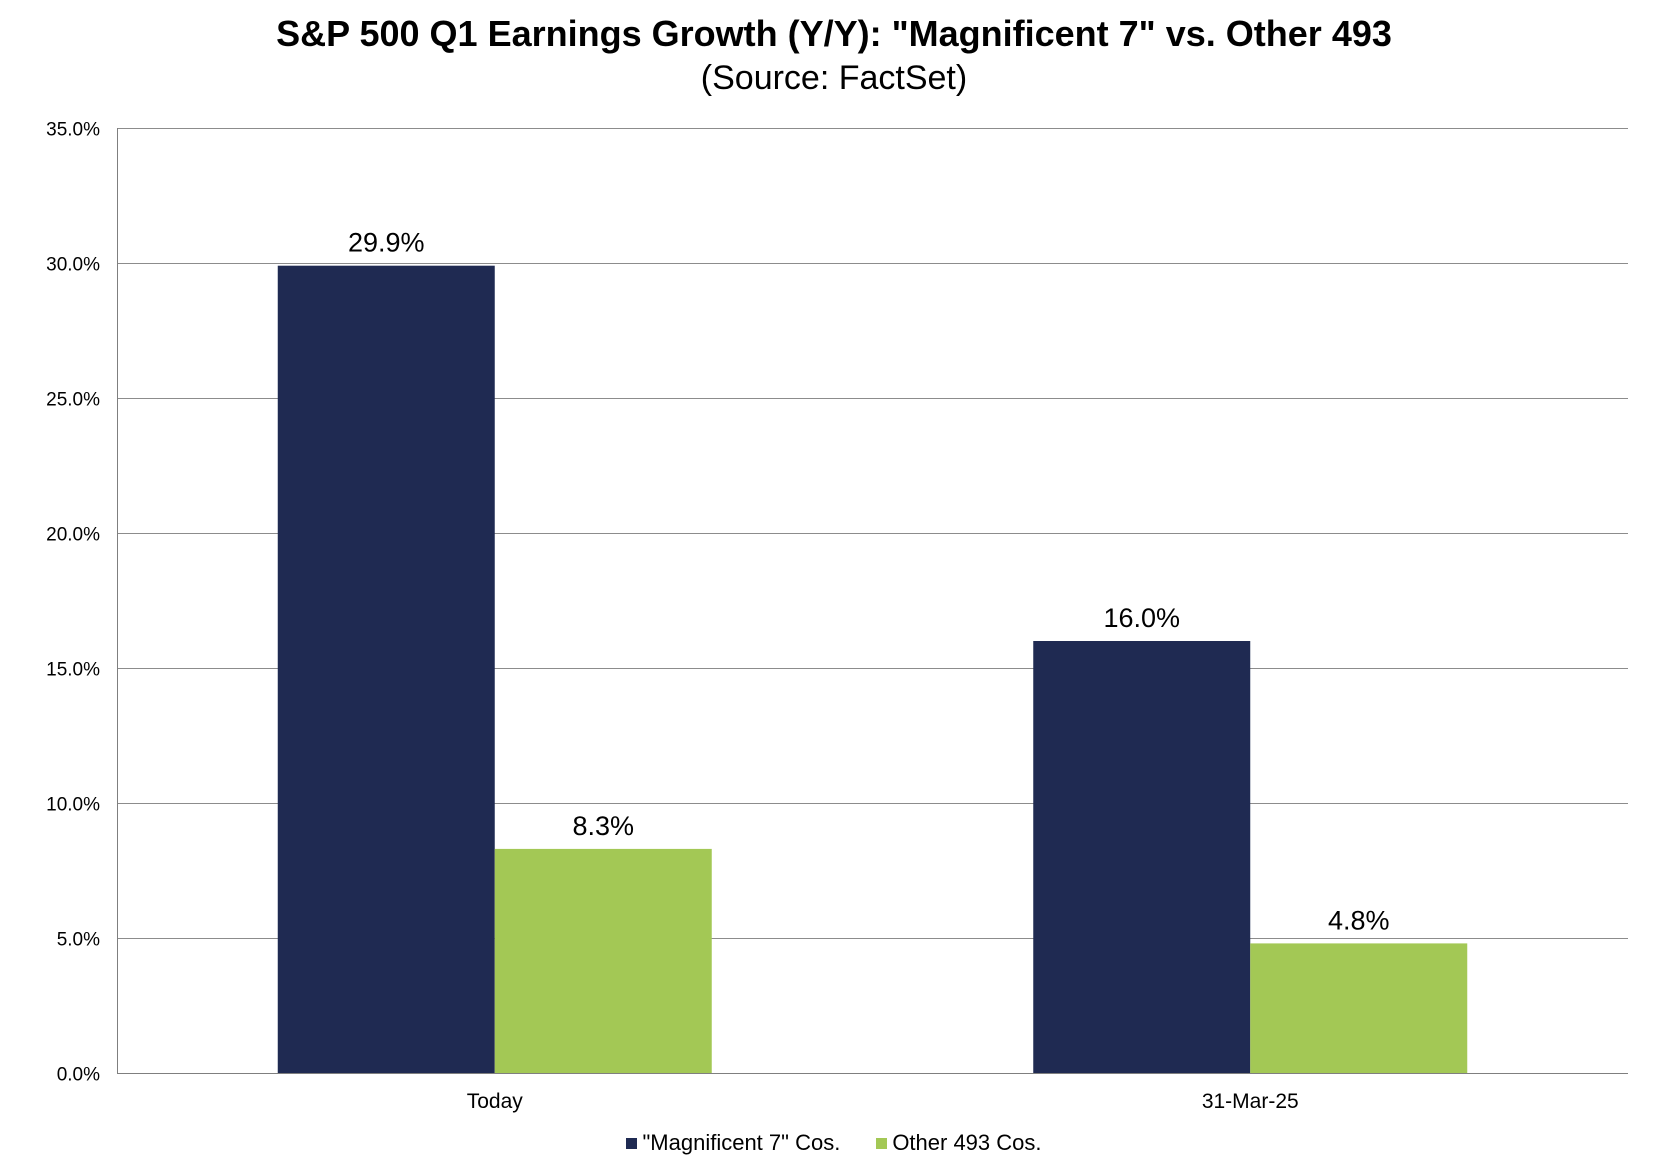 Image resolution: width=1668 pixels, height=1174 pixels. Describe the element at coordinates (78, 940) in the screenshot. I see `y-tick-label: 5.0%` at that location.